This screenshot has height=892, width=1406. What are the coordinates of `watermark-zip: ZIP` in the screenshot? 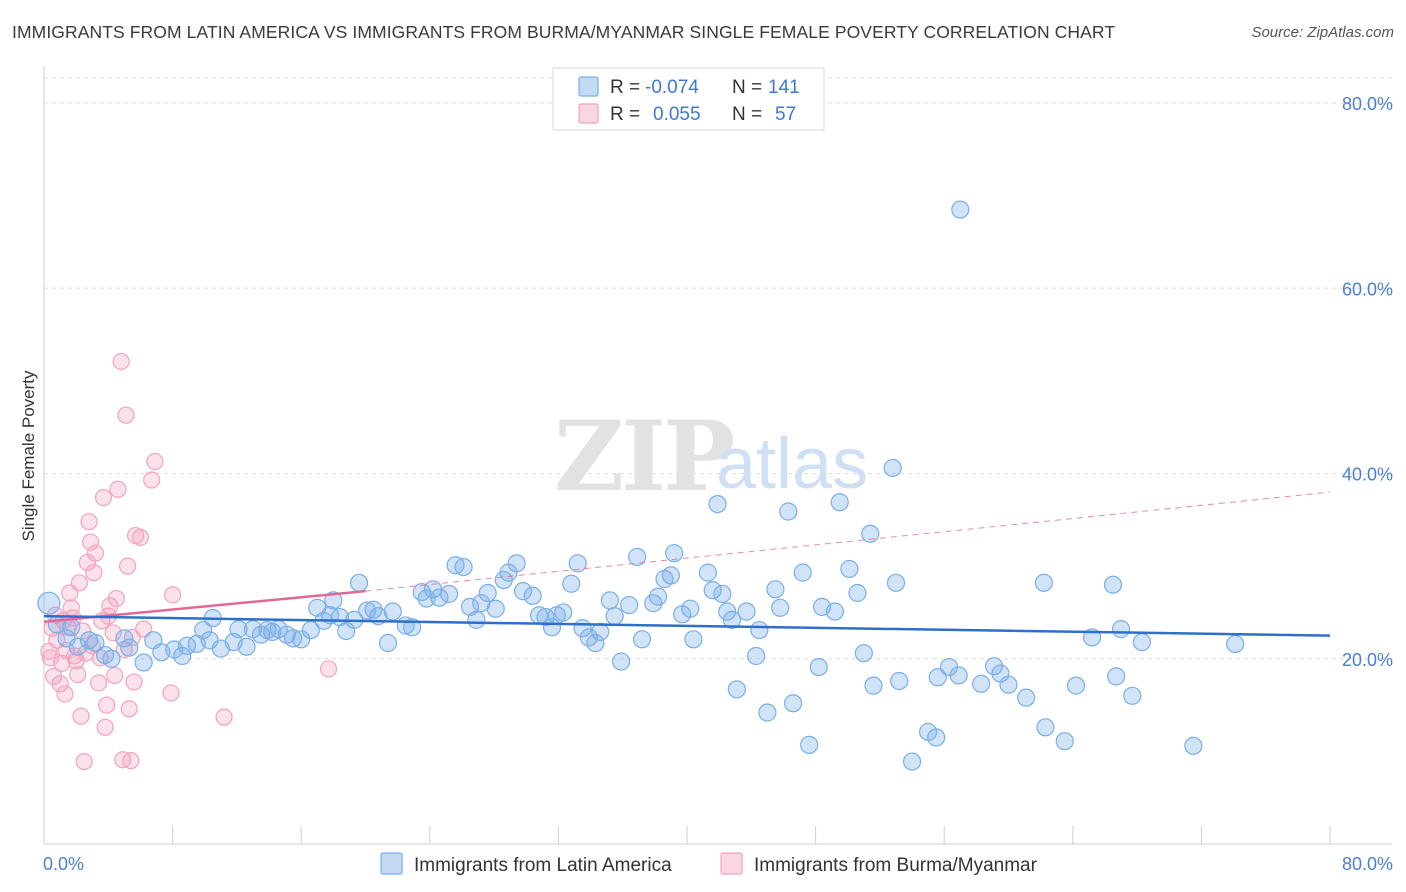 It's located at (643, 456).